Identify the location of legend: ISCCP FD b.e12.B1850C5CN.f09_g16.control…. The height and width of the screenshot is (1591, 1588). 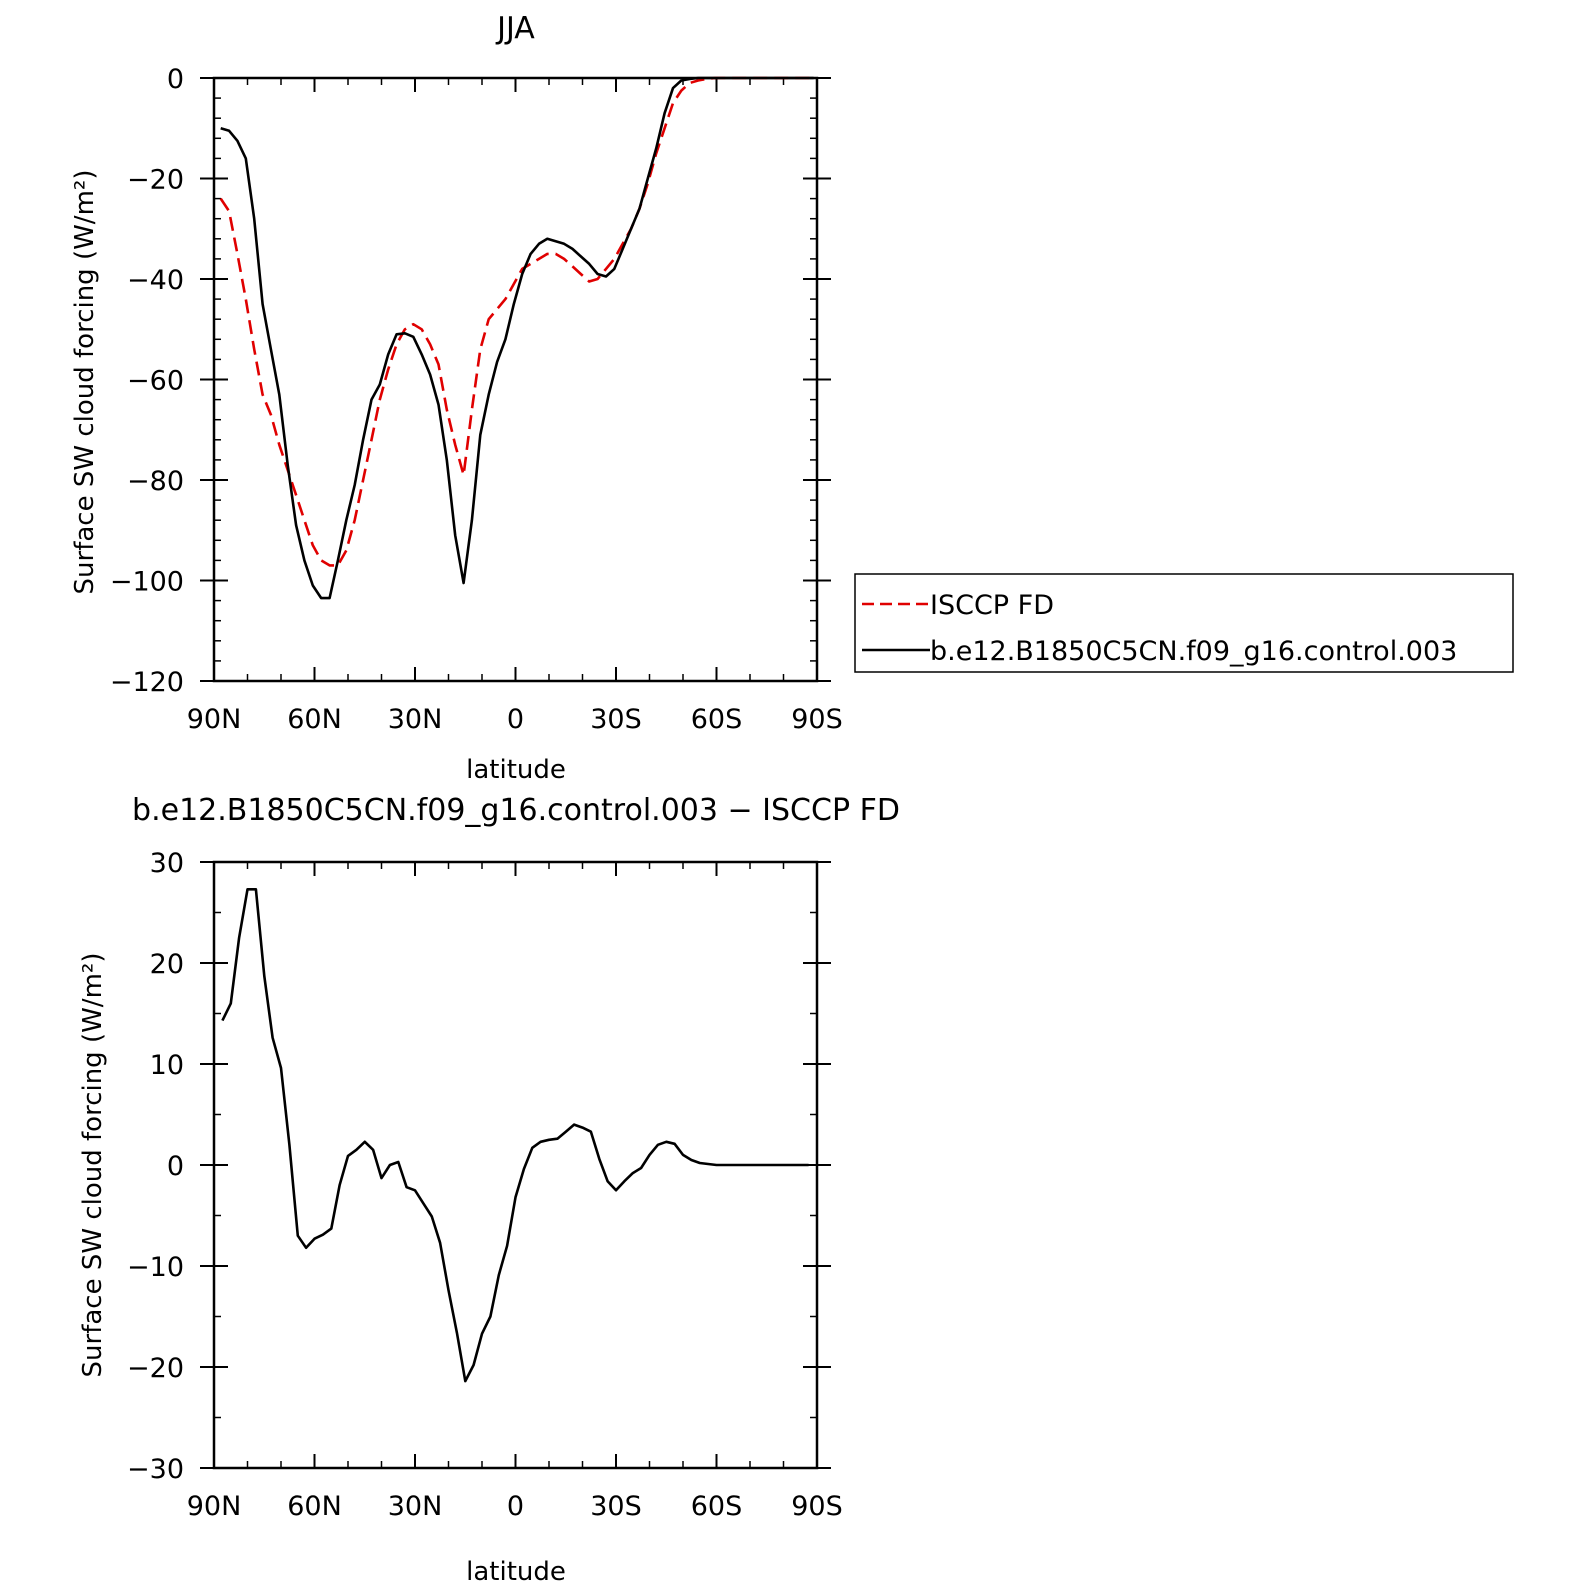
(1184, 623).